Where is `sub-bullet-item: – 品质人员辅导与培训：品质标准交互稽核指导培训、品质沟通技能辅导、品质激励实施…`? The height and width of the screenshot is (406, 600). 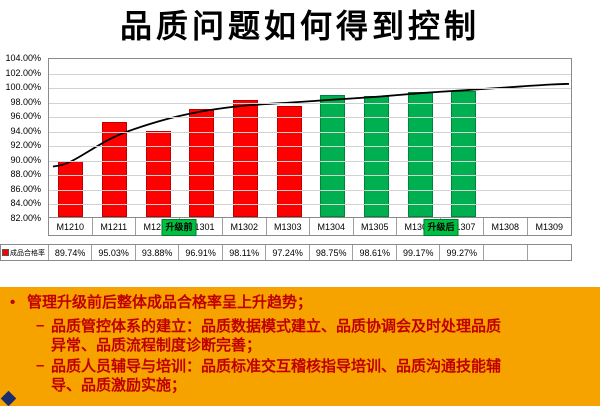 sub-bullet-item: – 品质人员辅导与培训：品质标准交互稽核指导培训、品质沟通技能辅导、品质激励实施… is located at coordinates (314, 376).